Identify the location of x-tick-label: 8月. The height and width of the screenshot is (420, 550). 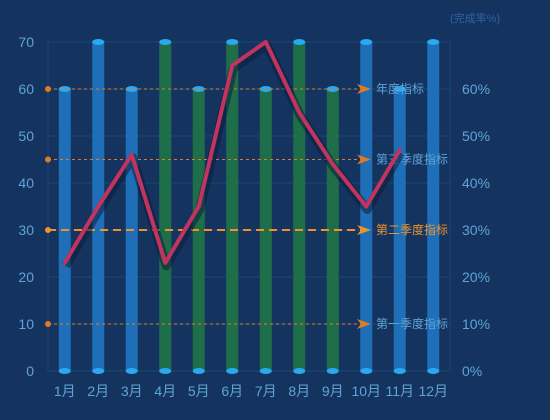
(299, 391).